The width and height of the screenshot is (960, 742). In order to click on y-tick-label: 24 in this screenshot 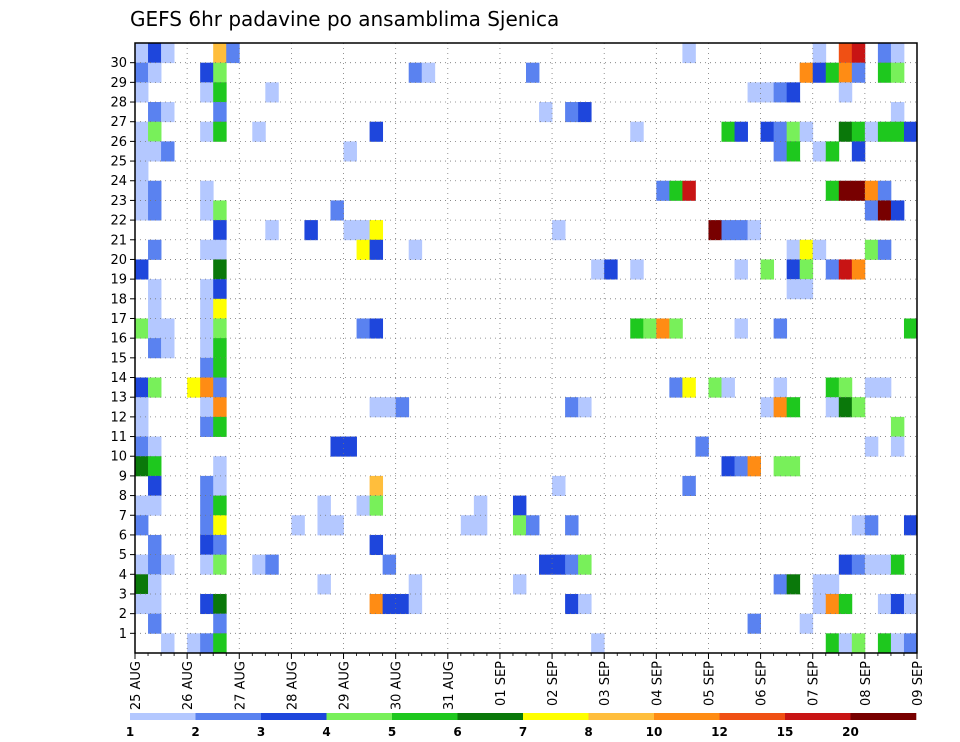, I will do `click(118, 181)`.